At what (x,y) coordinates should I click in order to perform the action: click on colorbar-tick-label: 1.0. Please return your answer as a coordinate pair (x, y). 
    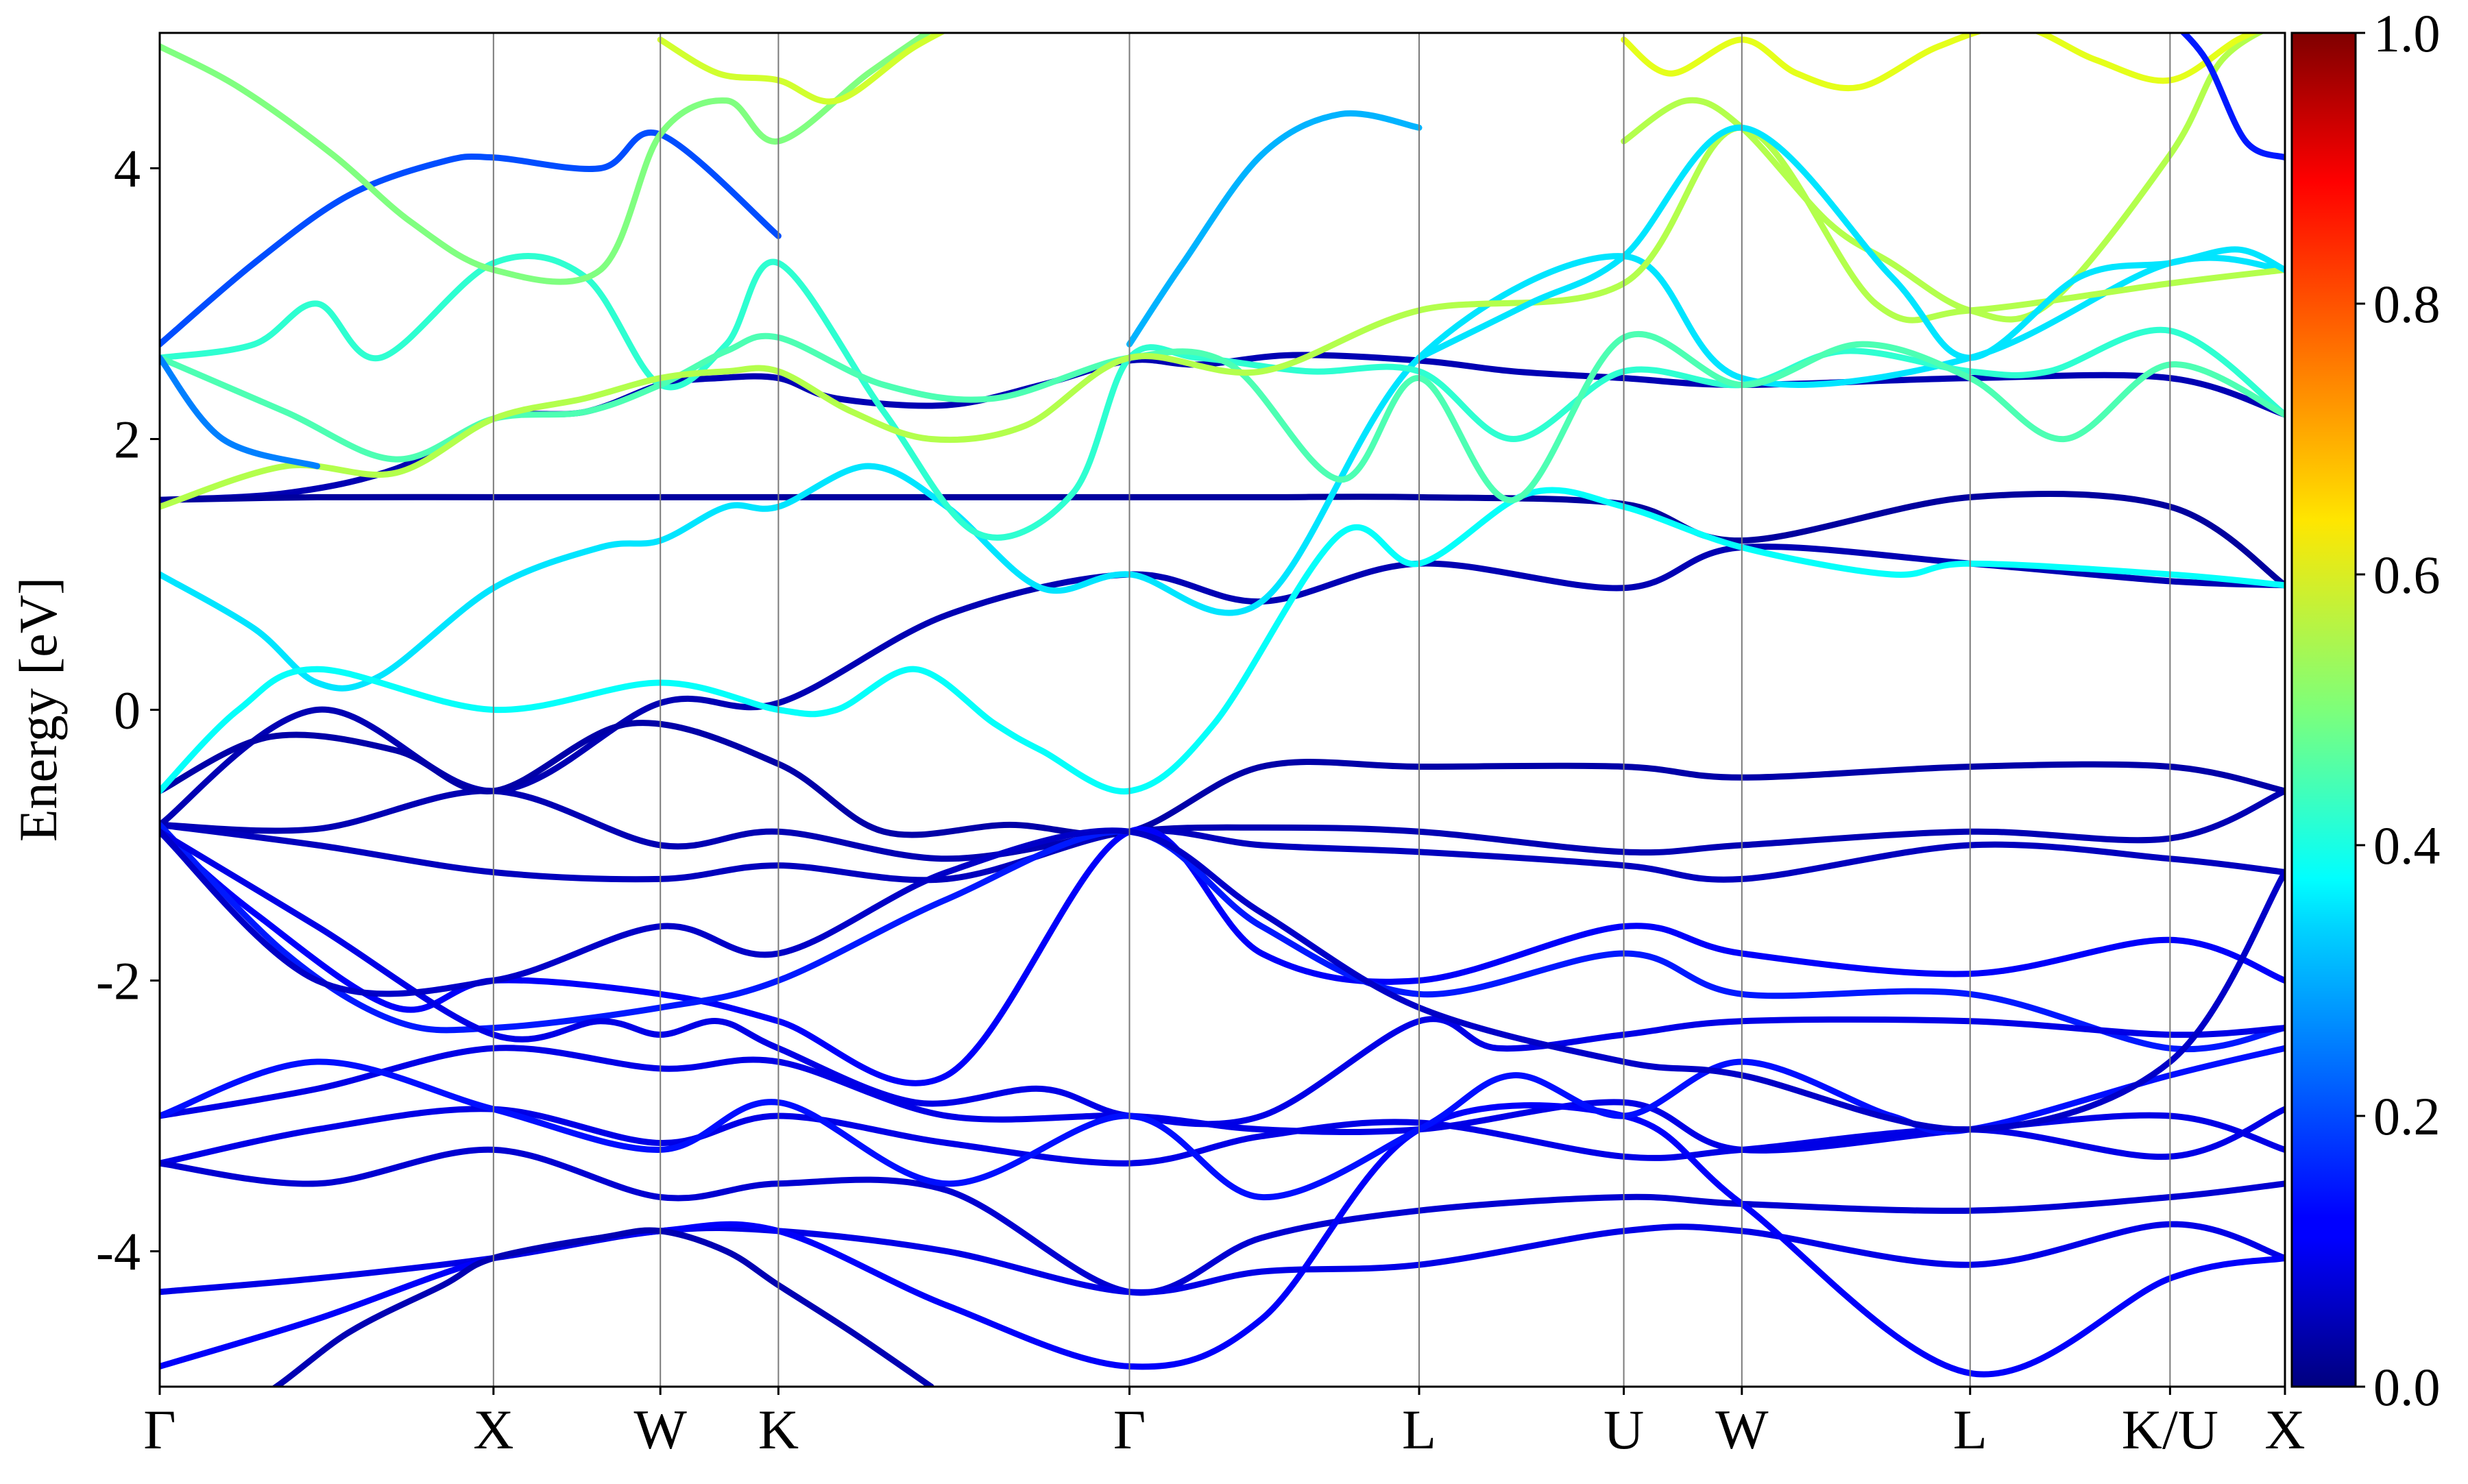
    Looking at the image, I should click on (2407, 33).